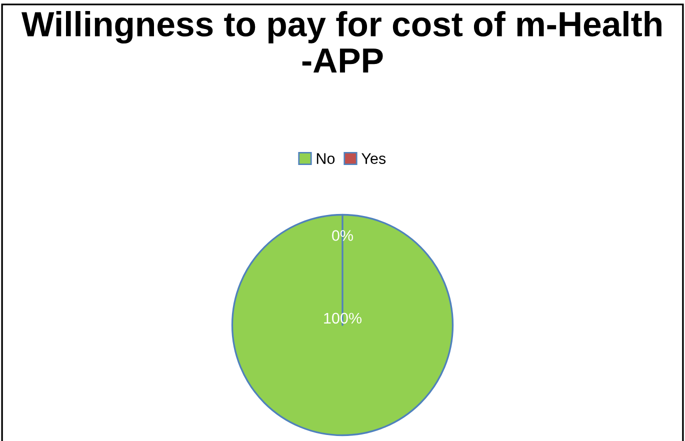  Describe the element at coordinates (374, 158) in the screenshot. I see `legend-label: Yes` at that location.